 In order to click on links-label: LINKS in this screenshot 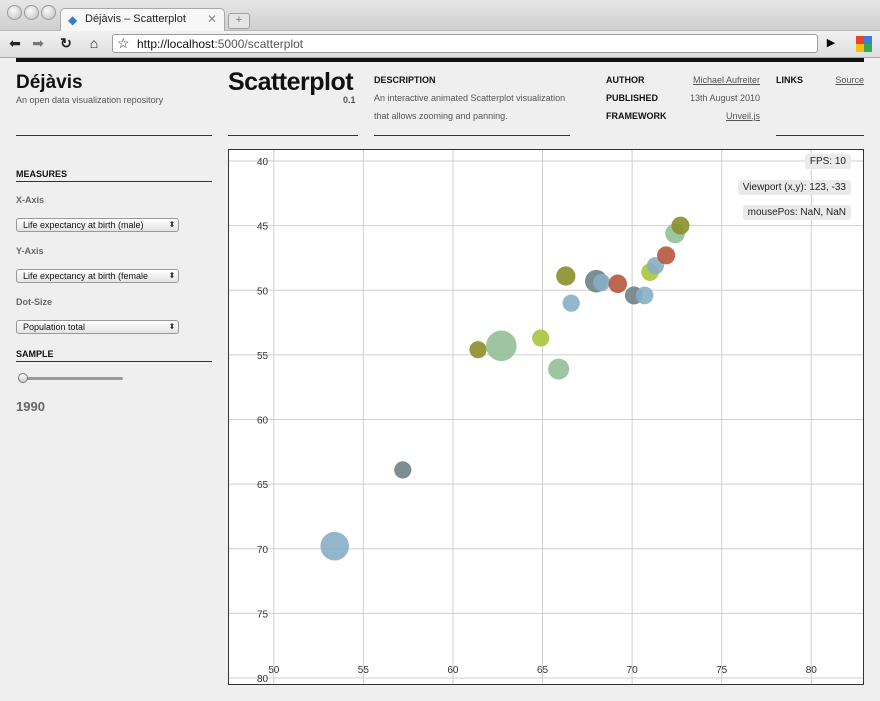, I will do `click(789, 80)`.